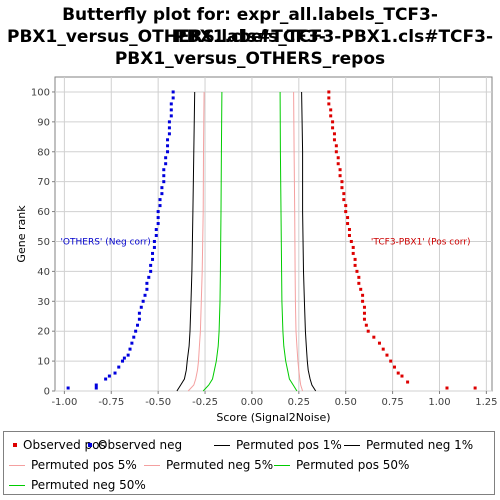  I want to click on x-tick-label-2: -0.50, so click(158, 402).